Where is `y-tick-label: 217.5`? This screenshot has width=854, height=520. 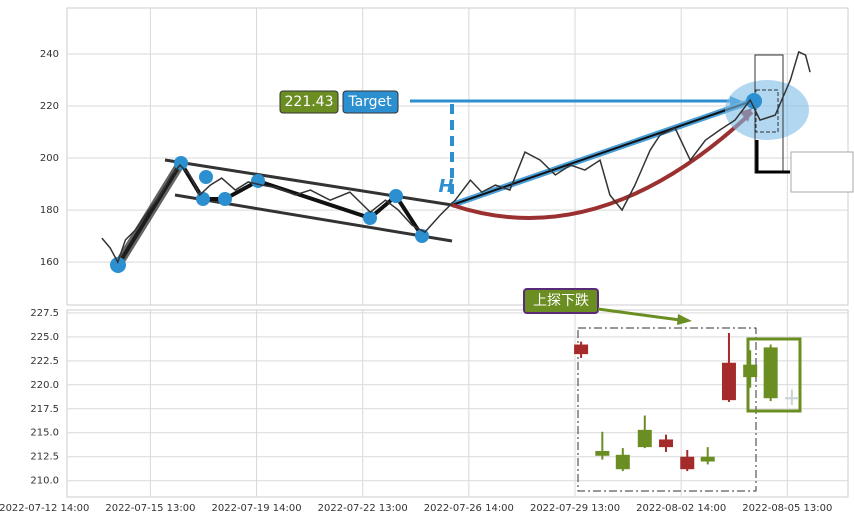
y-tick-label: 217.5 is located at coordinates (44, 409).